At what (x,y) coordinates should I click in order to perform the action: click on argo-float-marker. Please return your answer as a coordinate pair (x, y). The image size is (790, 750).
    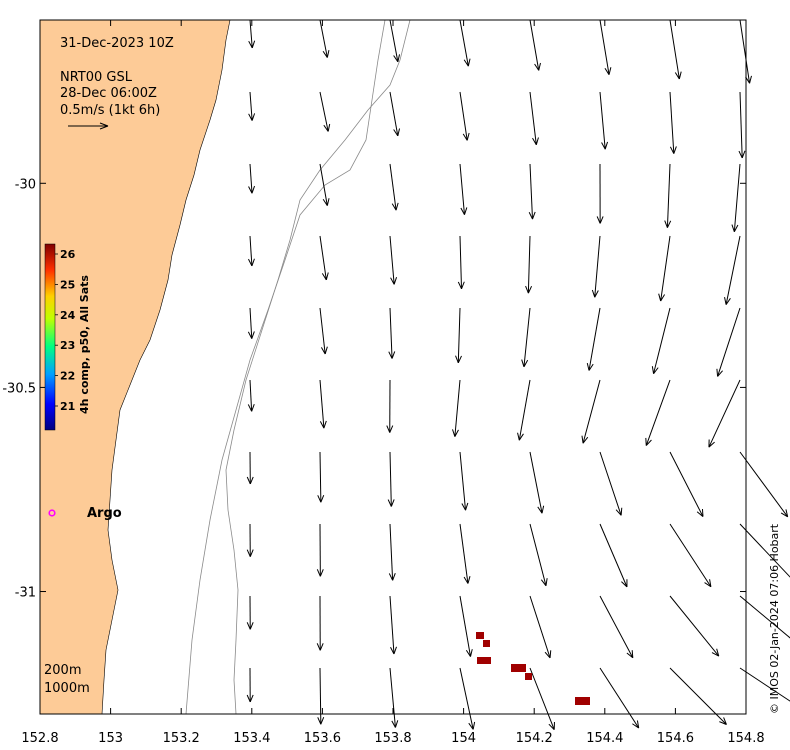
    Looking at the image, I should click on (52, 513).